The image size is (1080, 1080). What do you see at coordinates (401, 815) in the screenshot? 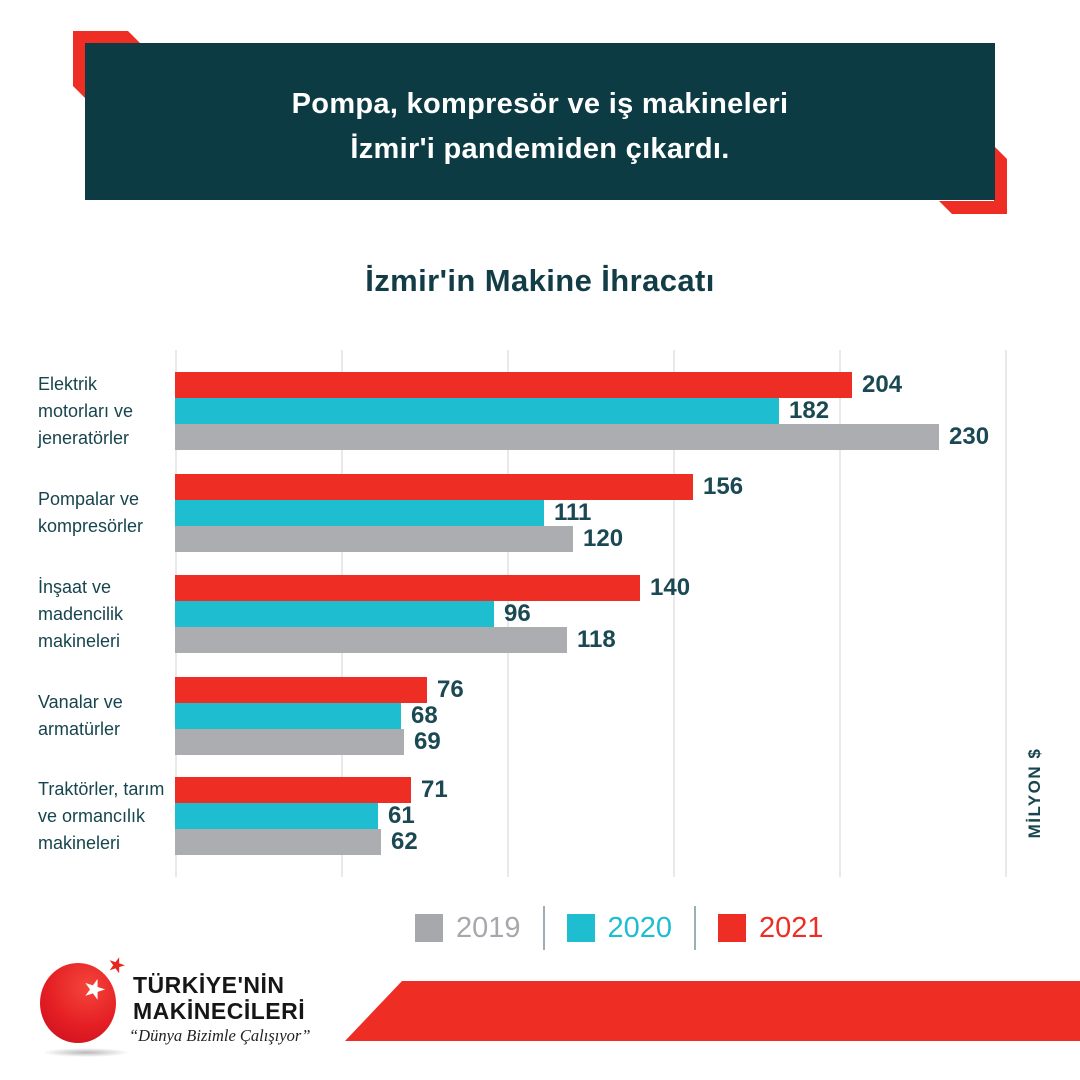
I see `value-label: 61` at bounding box center [401, 815].